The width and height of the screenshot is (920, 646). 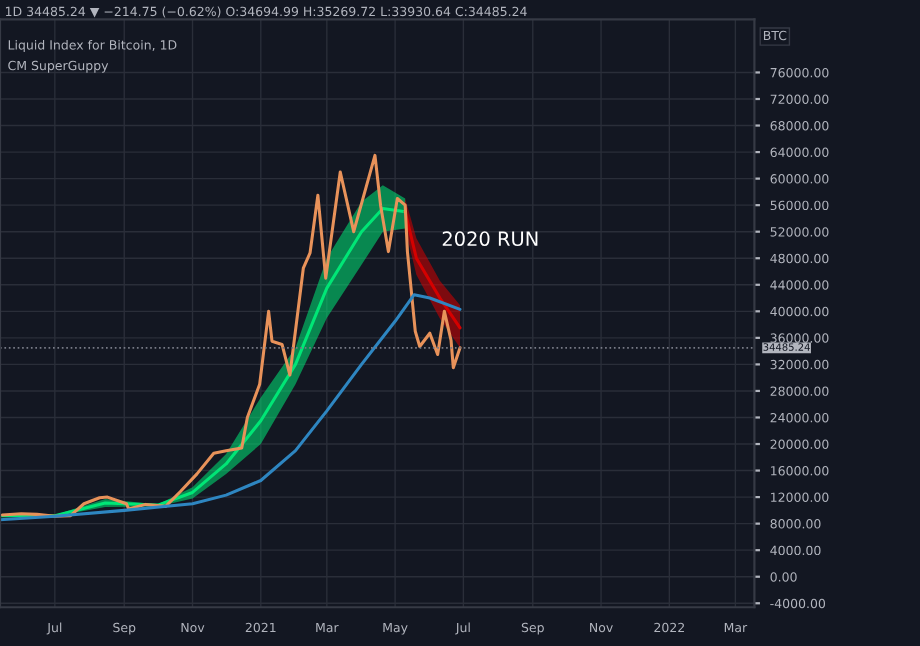 What do you see at coordinates (490, 239) in the screenshot?
I see `annotation: 2020 RUN` at bounding box center [490, 239].